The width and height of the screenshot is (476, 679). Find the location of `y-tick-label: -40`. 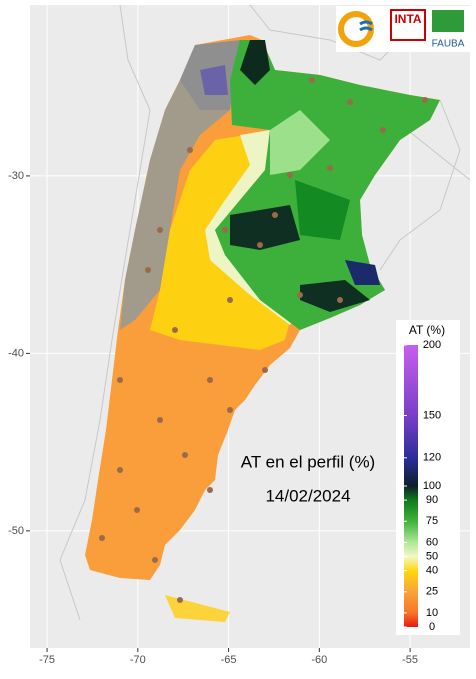

y-tick-label: -40 is located at coordinates (16, 353).